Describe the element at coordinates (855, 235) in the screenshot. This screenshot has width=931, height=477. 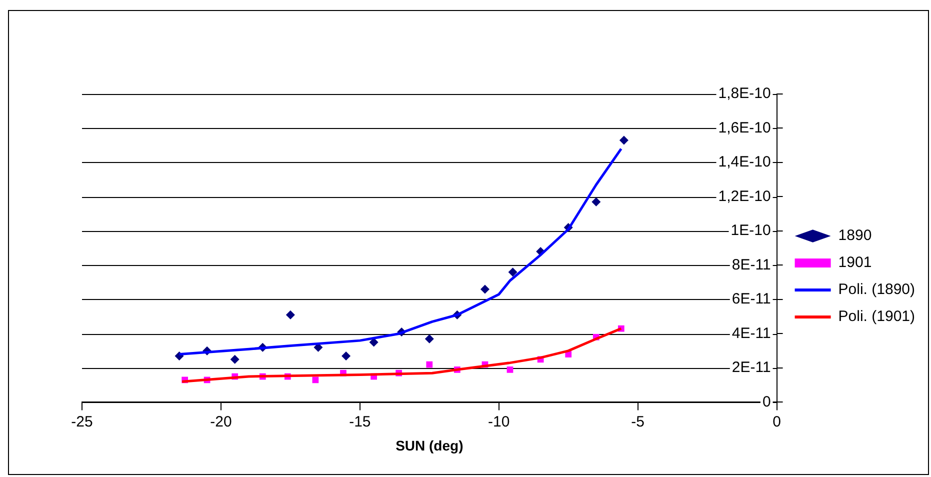
I see `legend-label: 1890` at that location.